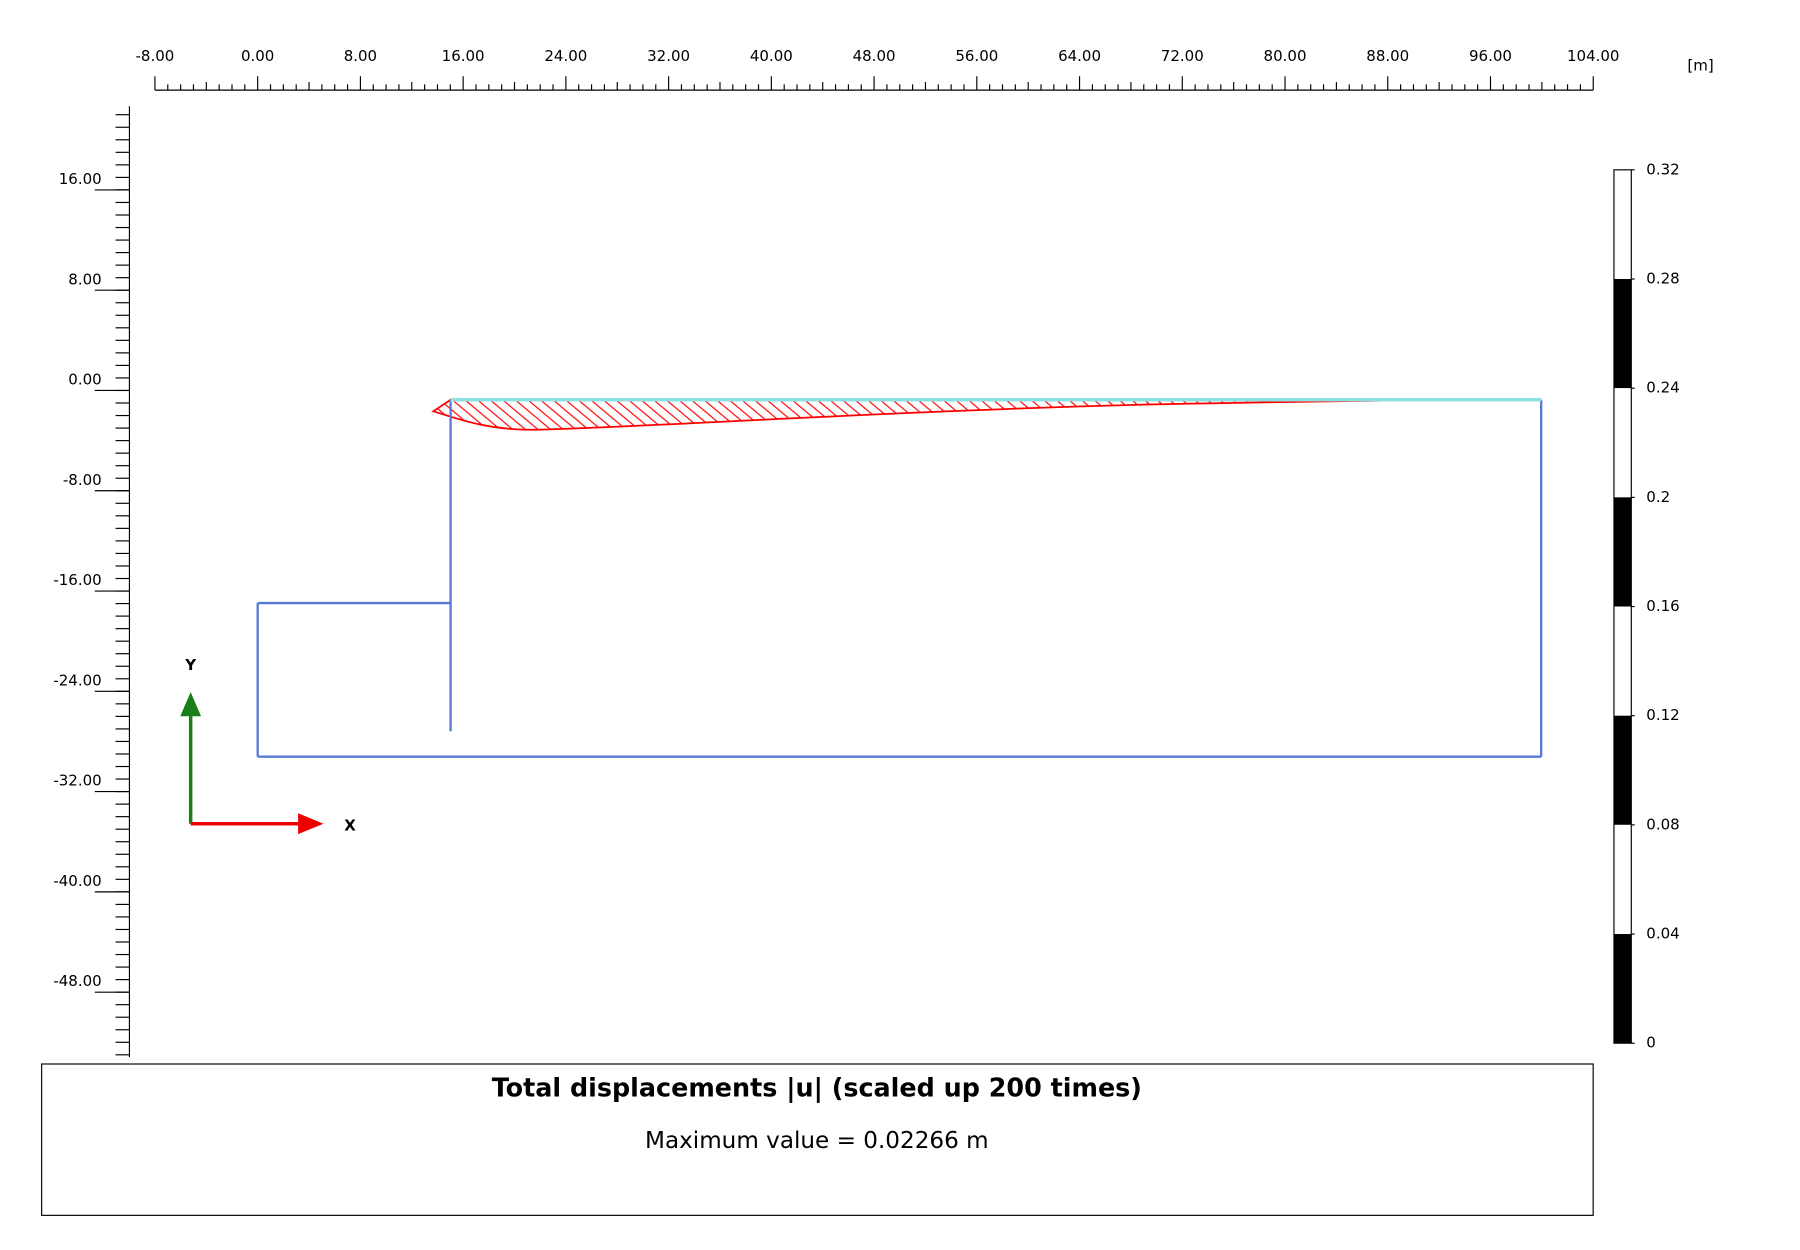 This screenshot has height=1250, width=1800. Describe the element at coordinates (84, 380) in the screenshot. I see `y-tick-label: 0.00` at that location.